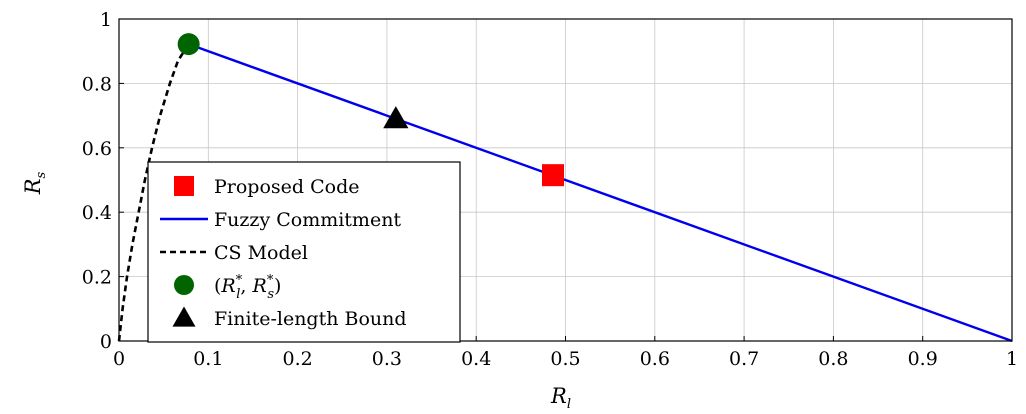 This screenshot has width=1026, height=414. What do you see at coordinates (184, 316) in the screenshot?
I see `legend-finite-length-bound-swatch` at bounding box center [184, 316].